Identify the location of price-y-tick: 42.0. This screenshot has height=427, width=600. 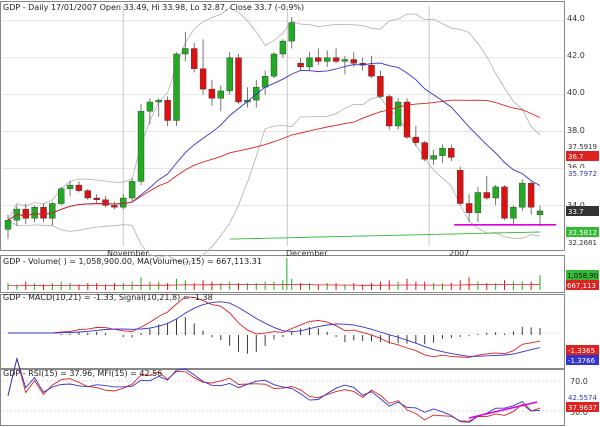
(576, 55).